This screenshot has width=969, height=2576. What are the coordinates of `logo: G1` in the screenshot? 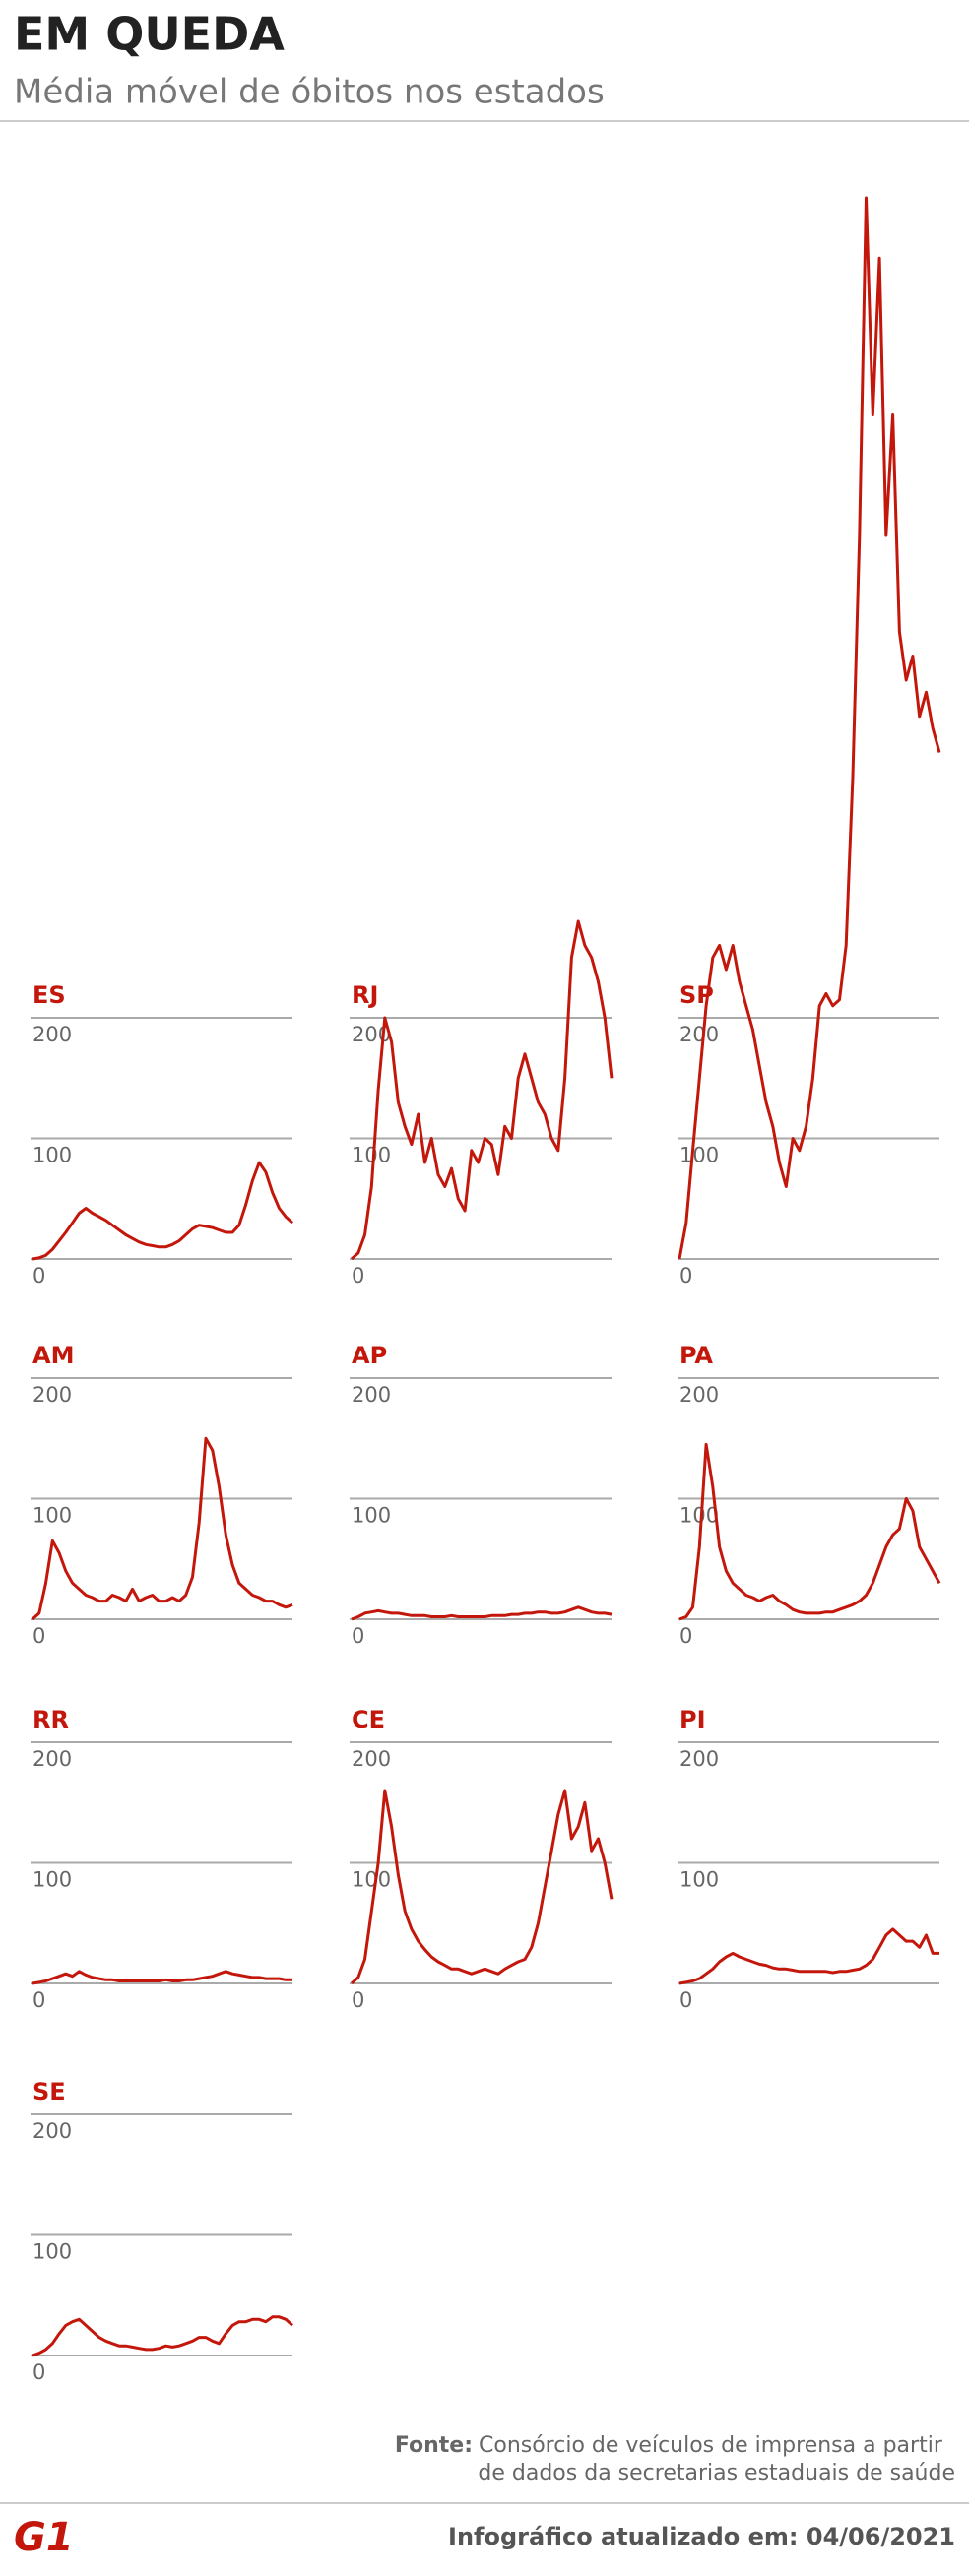 It's located at (44, 2538).